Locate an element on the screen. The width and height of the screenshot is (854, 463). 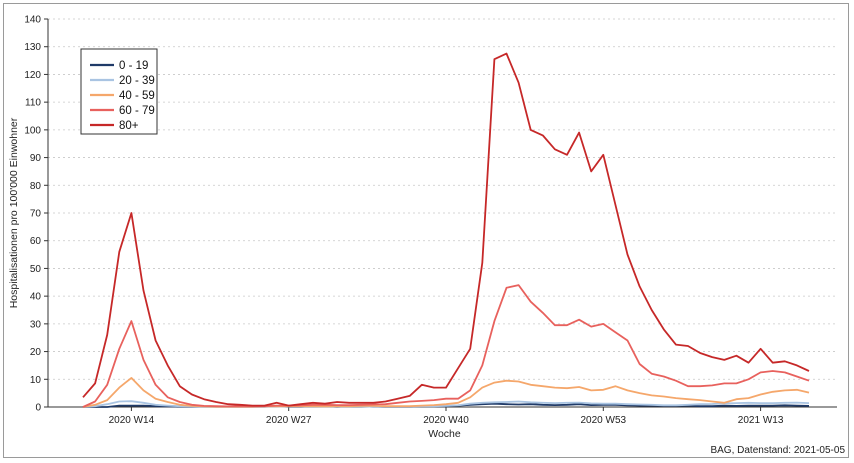
legend-label: 60 - 79 is located at coordinates (137, 111).